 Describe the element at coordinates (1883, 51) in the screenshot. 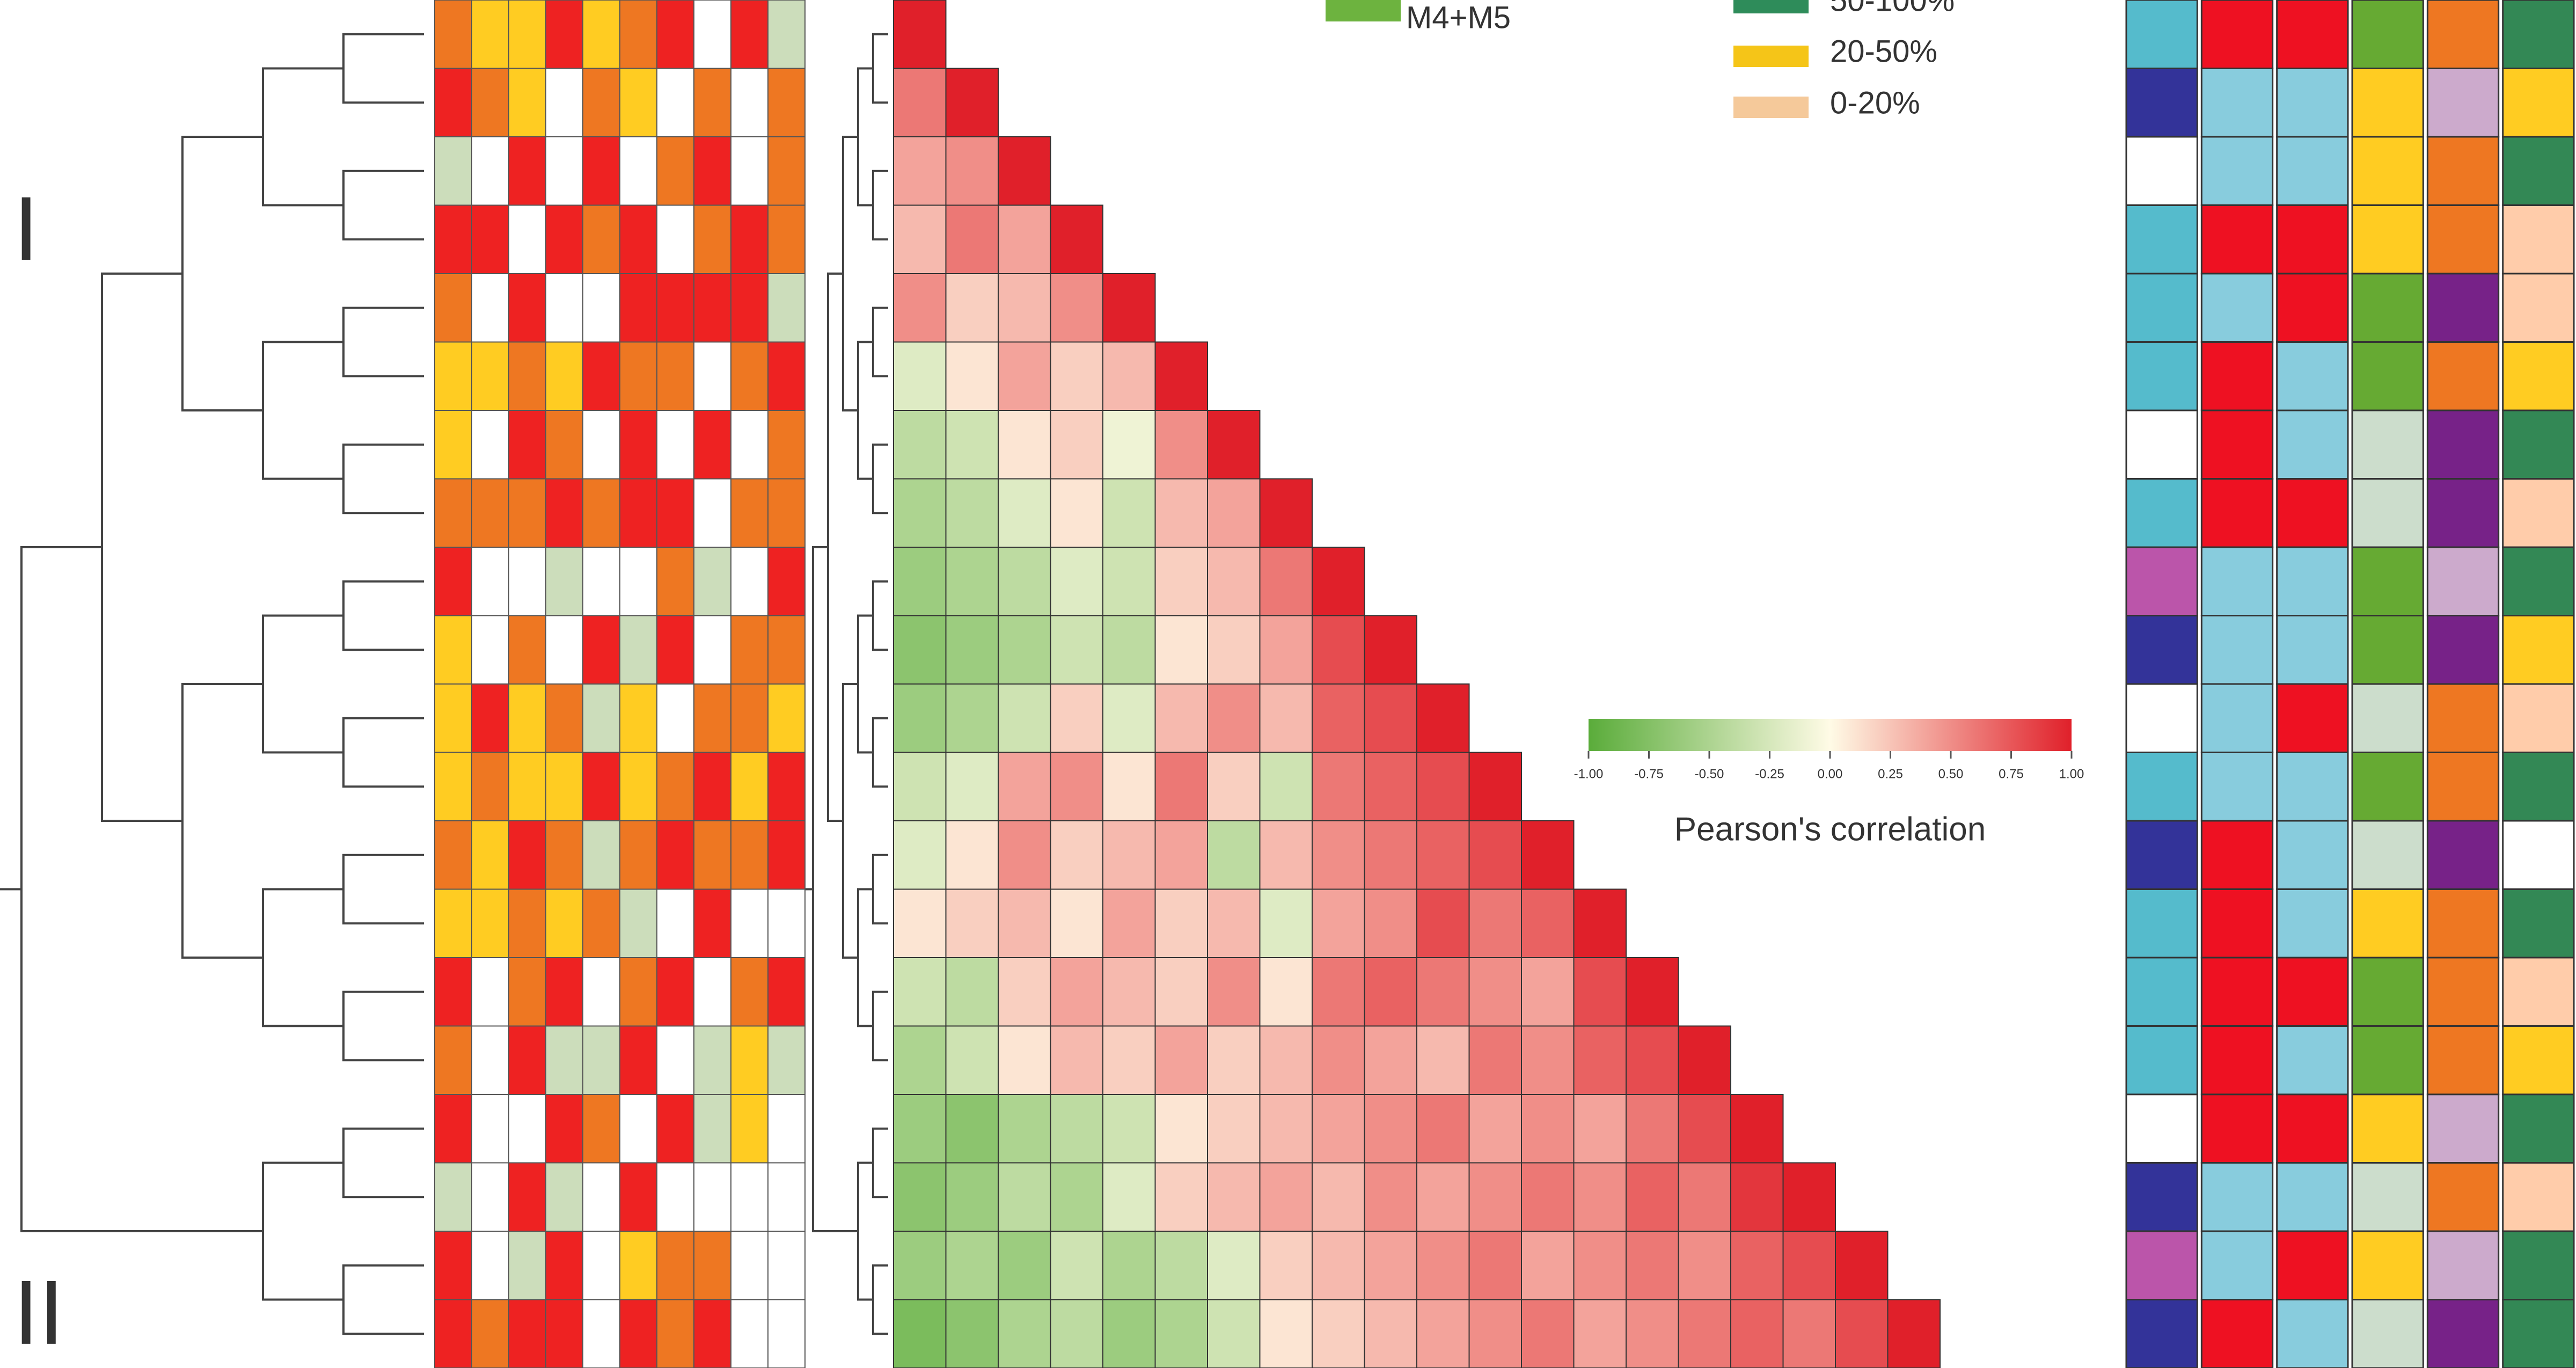

I see `legend-label: 20-50%` at that location.